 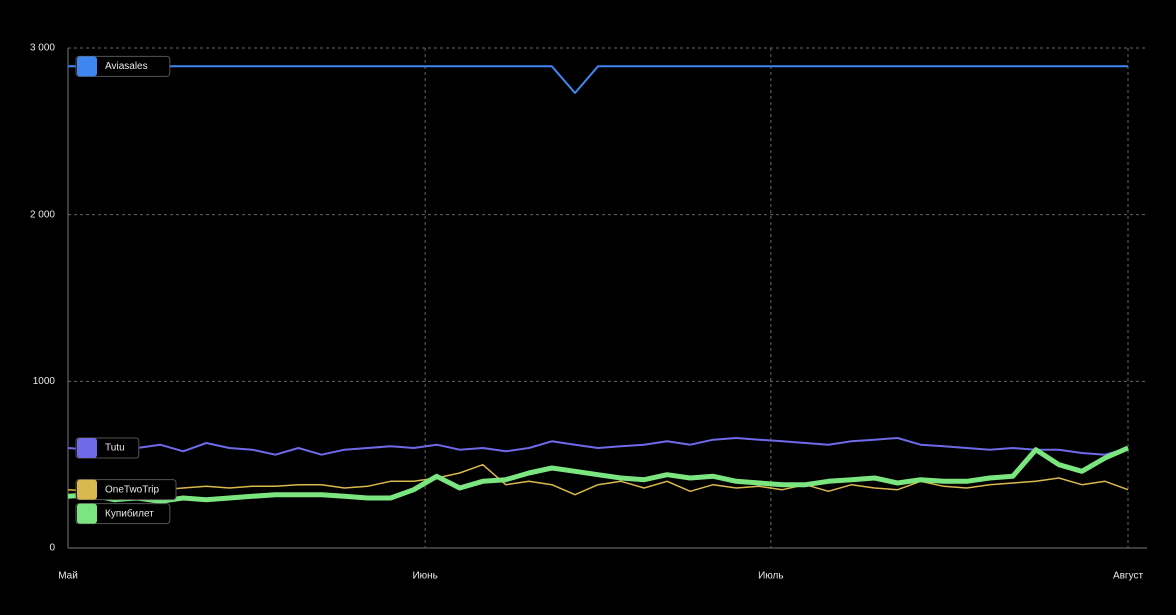 What do you see at coordinates (424, 576) in the screenshot?
I see `x-tick-label: Июнь` at bounding box center [424, 576].